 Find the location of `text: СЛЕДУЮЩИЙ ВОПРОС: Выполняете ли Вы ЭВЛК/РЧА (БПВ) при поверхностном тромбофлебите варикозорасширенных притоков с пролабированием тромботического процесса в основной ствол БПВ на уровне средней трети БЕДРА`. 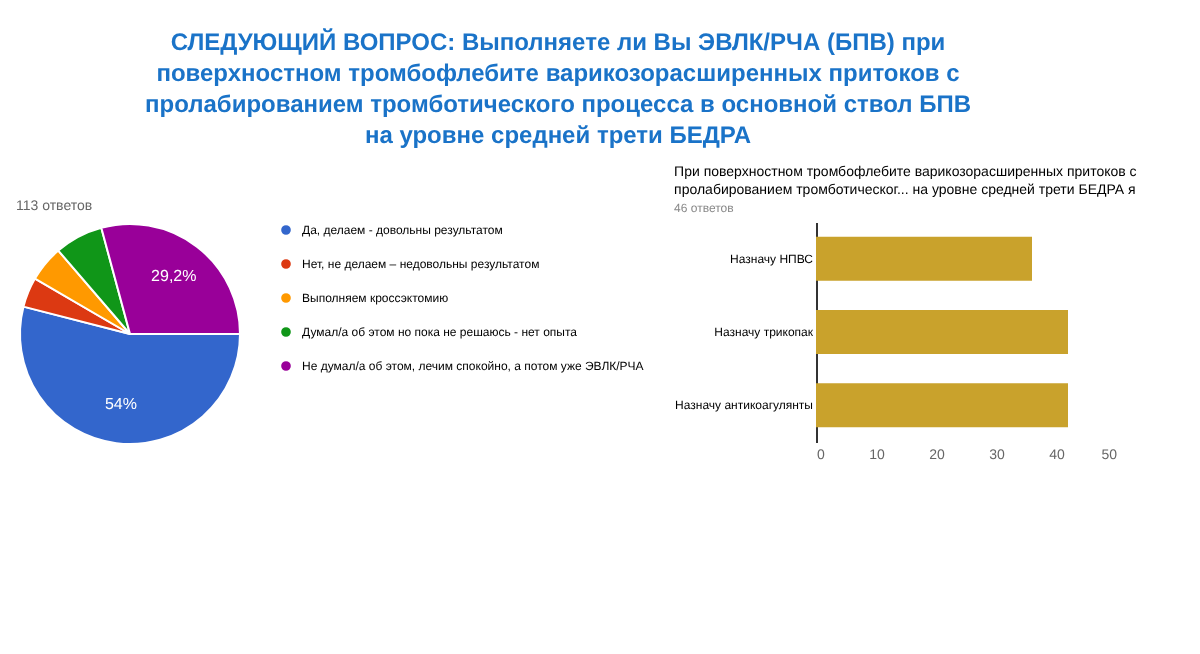

text: СЛЕДУЮЩИЙ ВОПРОС: Выполняете ли Вы ЭВЛК/РЧА (БПВ) при поверхностном тромбофлебите варикозорасширенных притоков с пролабированием тромботического процесса в основной ствол БПВ на уровне средней трети БЕДРА is located at coordinates (558, 88).